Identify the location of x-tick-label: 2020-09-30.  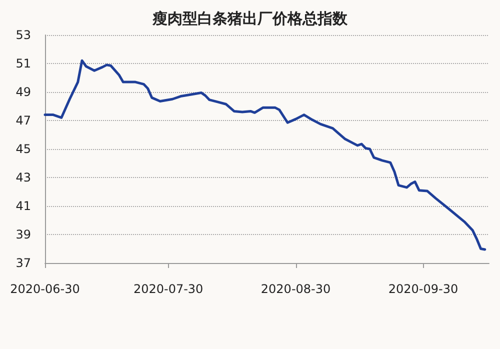
(423, 289).